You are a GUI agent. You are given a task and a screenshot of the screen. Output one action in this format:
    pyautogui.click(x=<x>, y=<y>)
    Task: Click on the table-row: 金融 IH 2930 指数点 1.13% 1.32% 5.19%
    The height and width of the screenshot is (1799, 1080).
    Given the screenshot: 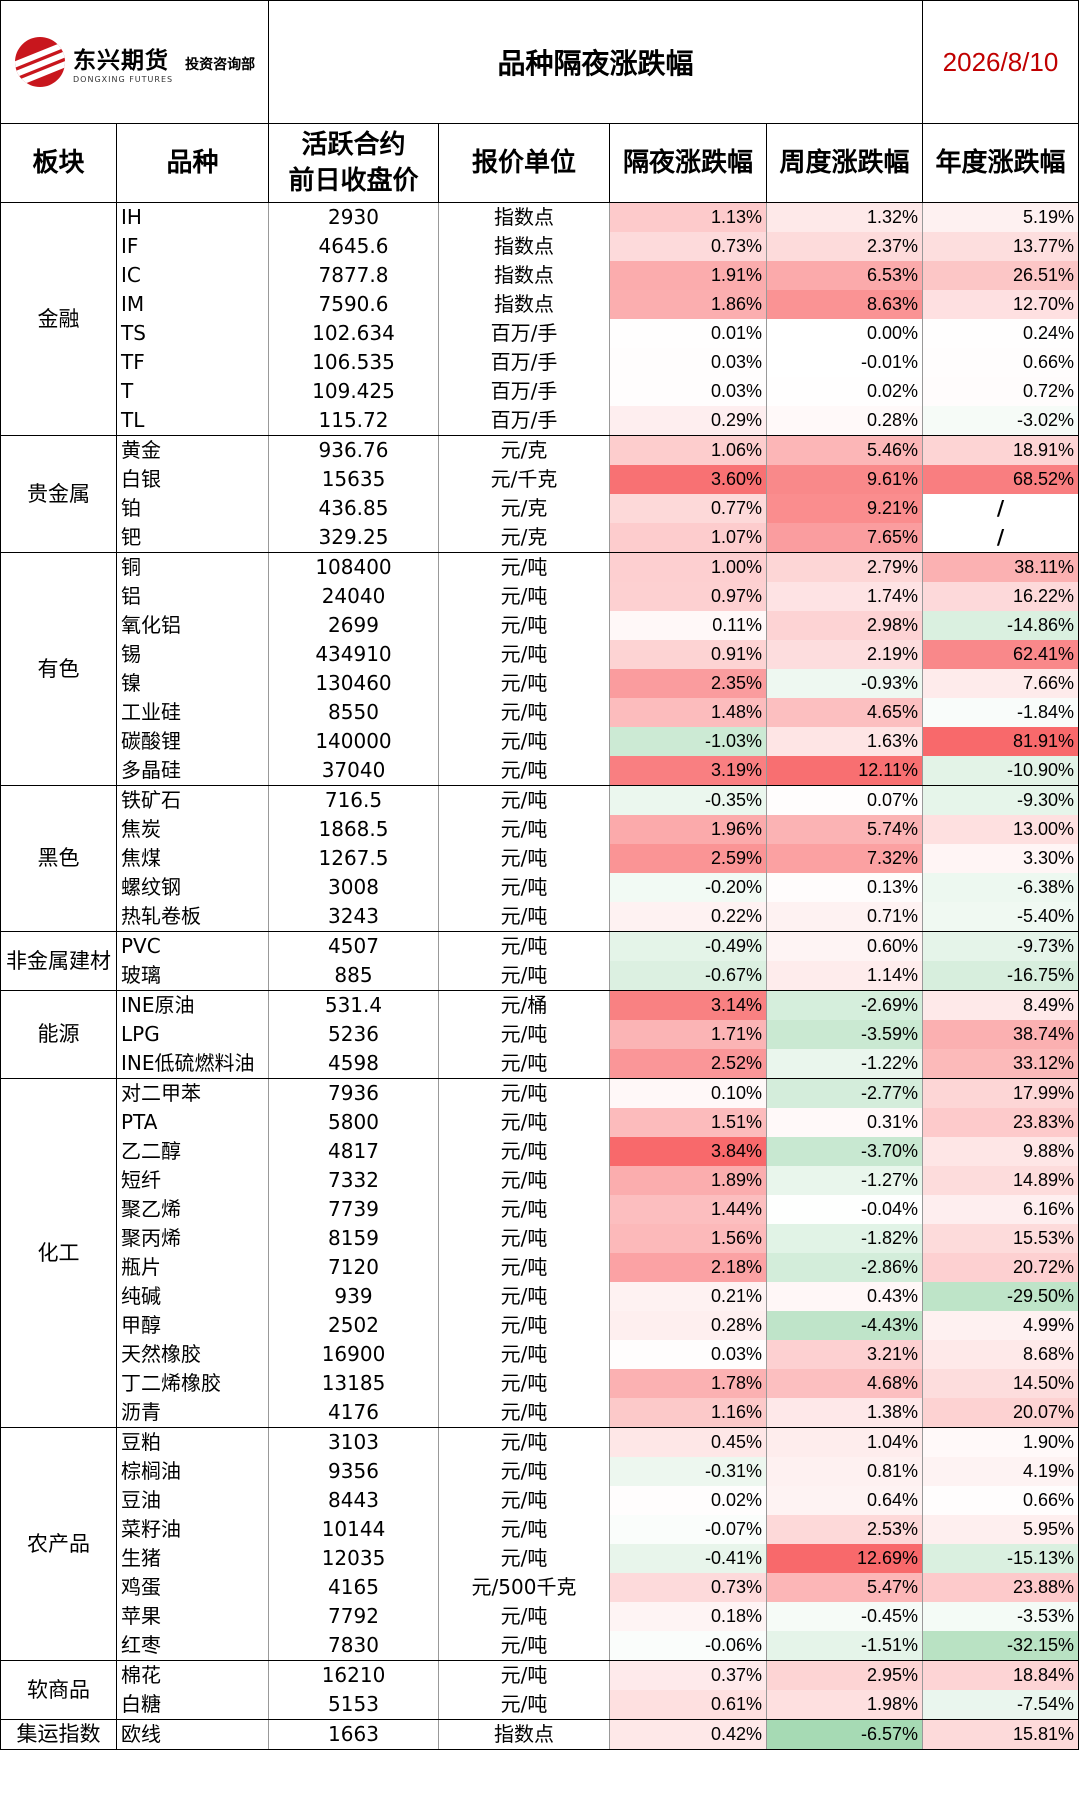 What is the action you would take?
    pyautogui.click(x=539, y=319)
    